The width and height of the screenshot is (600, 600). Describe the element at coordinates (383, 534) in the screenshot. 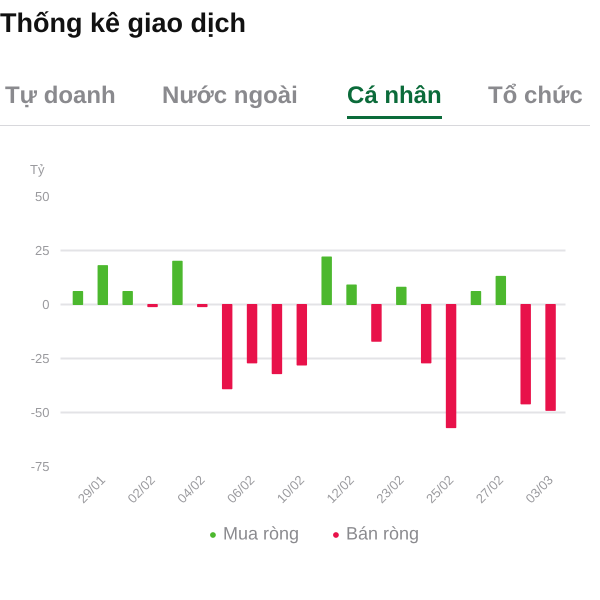

I see `legend-label: Bán ròng` at that location.